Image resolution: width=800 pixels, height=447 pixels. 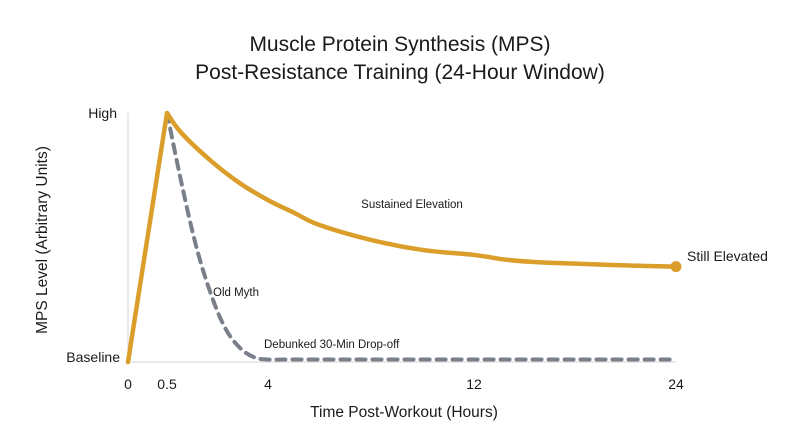 What do you see at coordinates (400, 44) in the screenshot?
I see `chart-title: Muscle Protein Synthesis (MPS)` at bounding box center [400, 44].